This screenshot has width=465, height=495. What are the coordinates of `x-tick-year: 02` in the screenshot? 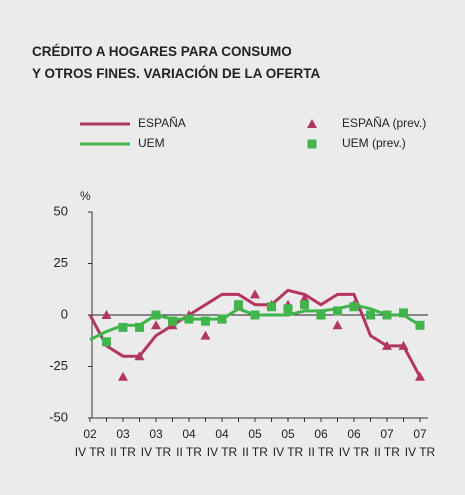 It's located at (90, 434).